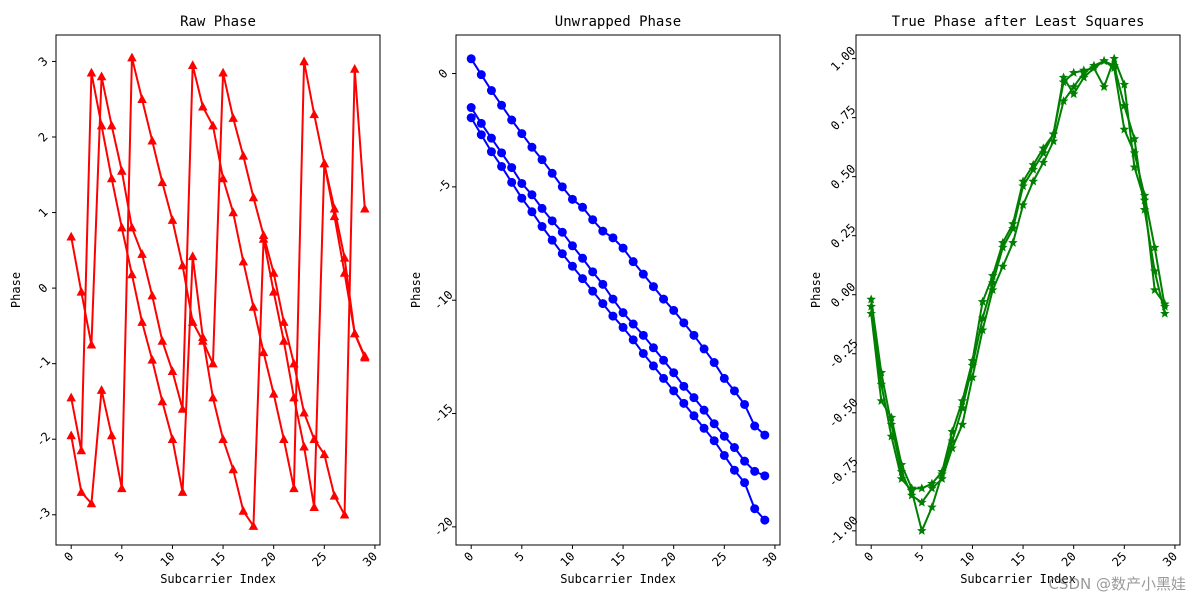 This screenshot has height=600, width=1200. What do you see at coordinates (119, 556) in the screenshot?
I see `raw-phase-xtick-label: 5` at bounding box center [119, 556].